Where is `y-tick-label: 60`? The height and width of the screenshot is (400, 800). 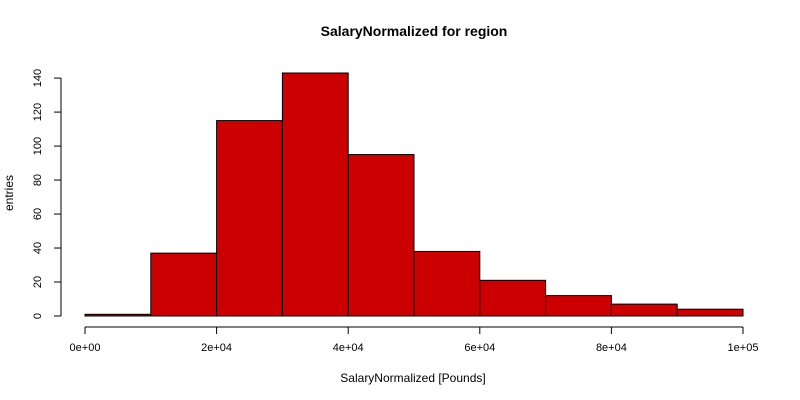 y-tick-label: 60 is located at coordinates (38, 214).